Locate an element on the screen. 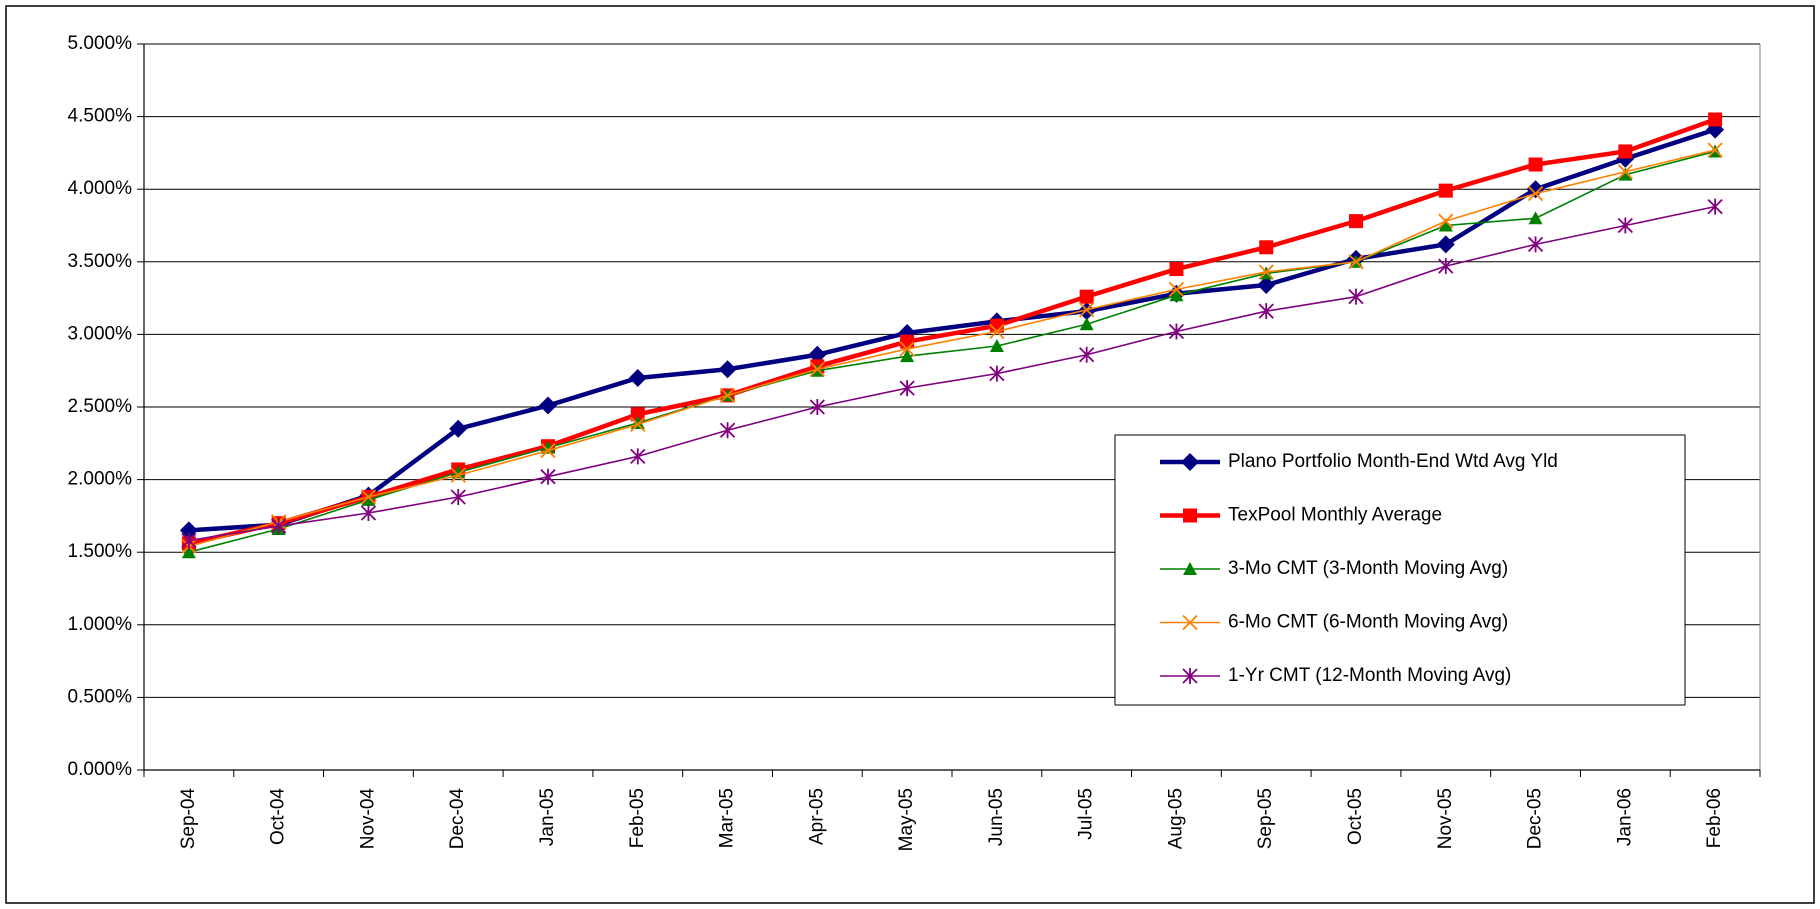  legend-label: 3-Mo CMT (3-Month Moving Avg) is located at coordinates (1368, 568).